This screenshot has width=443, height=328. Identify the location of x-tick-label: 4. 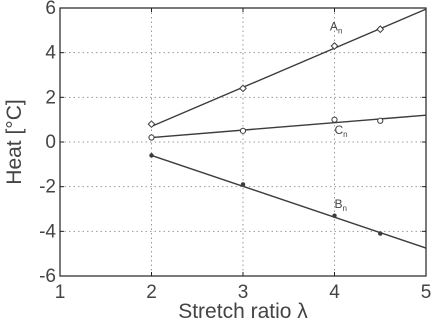
(334, 292).